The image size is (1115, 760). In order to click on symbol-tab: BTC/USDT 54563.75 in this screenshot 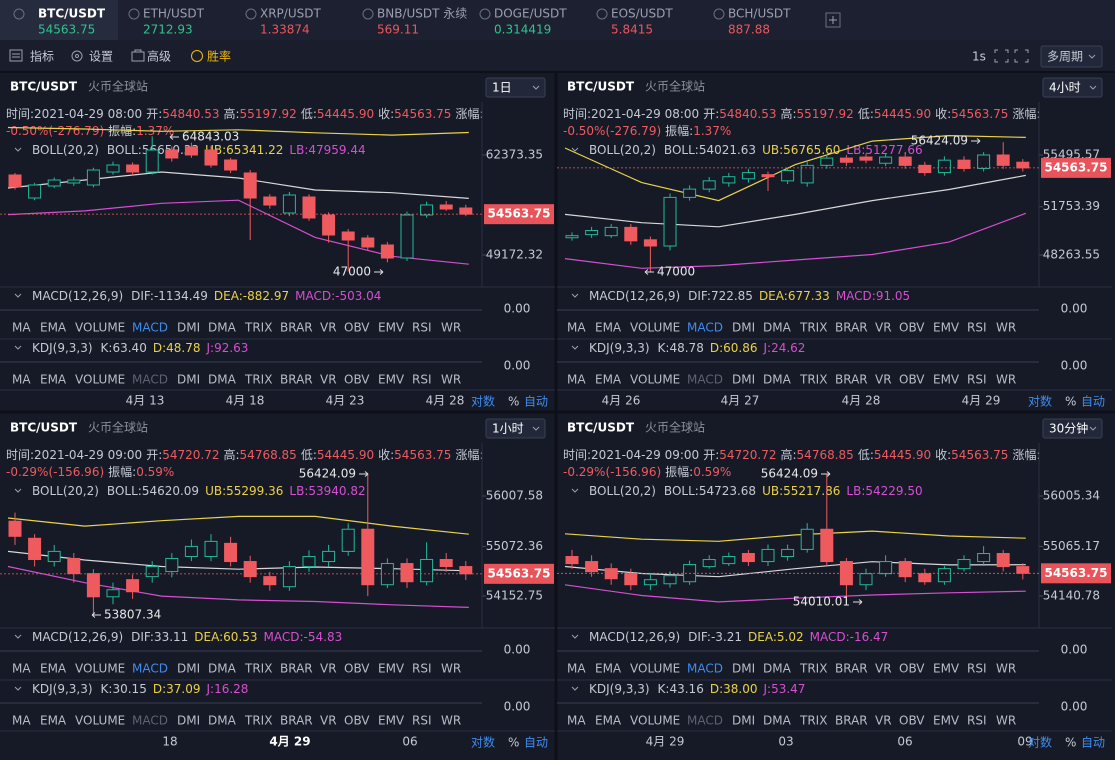, I will do `click(59, 22)`.